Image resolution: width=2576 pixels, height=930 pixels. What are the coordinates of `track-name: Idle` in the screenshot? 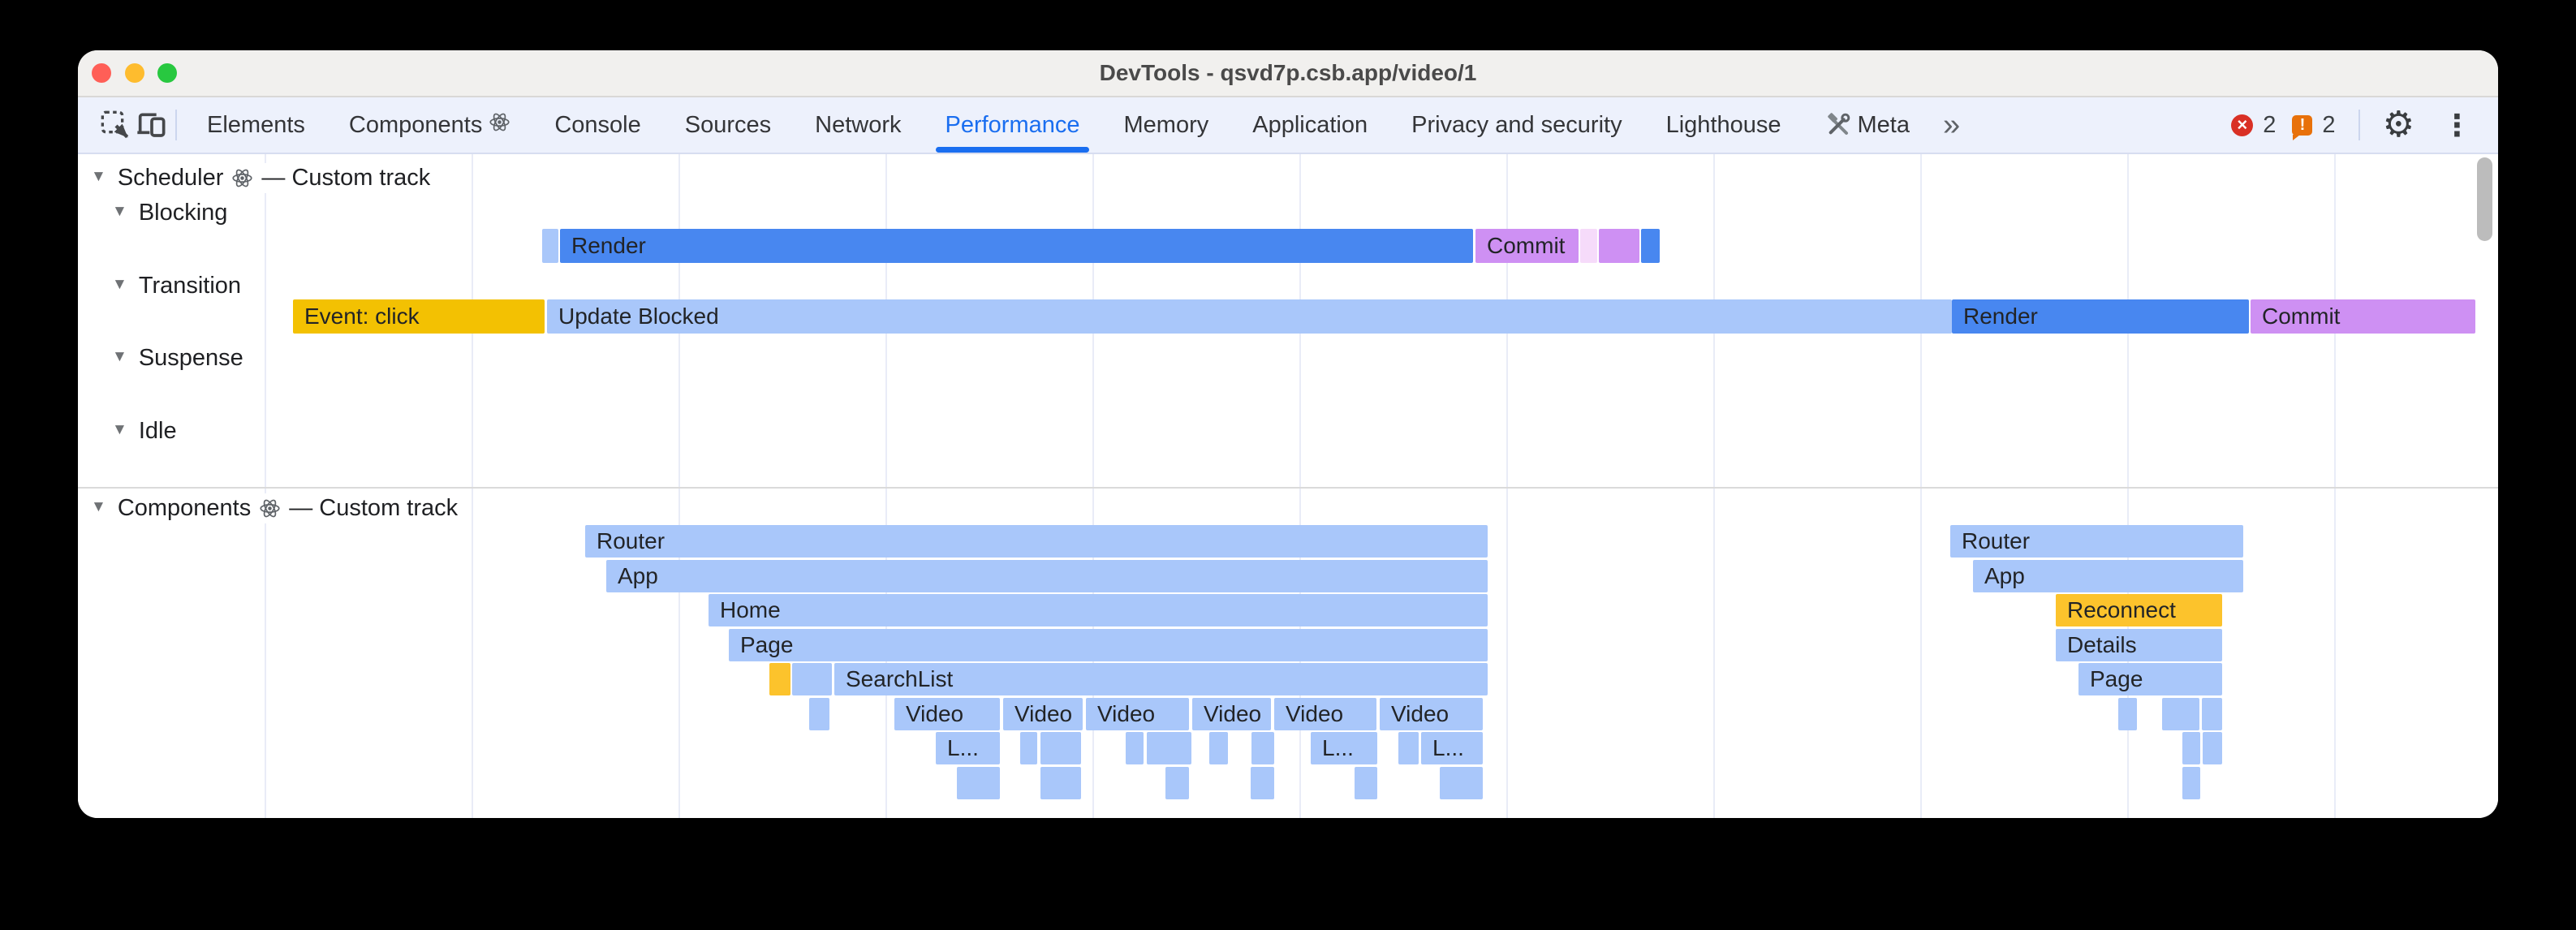 It's located at (157, 430).